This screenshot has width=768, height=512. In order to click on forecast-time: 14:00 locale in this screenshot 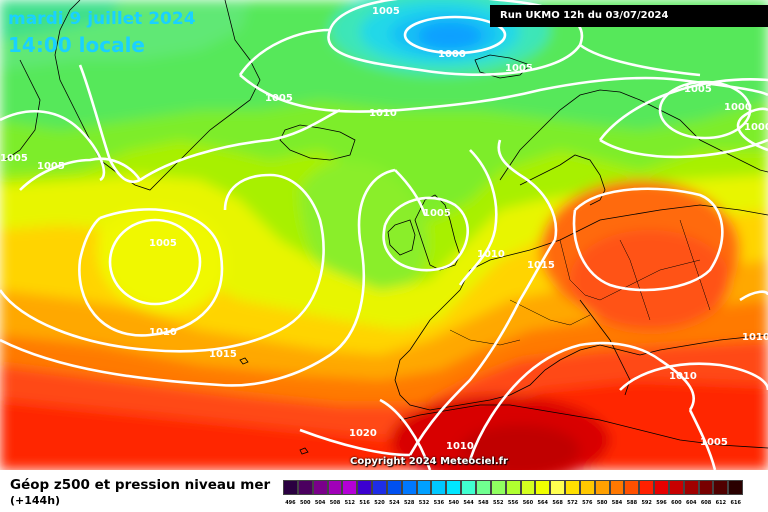, I will do `click(76, 45)`.